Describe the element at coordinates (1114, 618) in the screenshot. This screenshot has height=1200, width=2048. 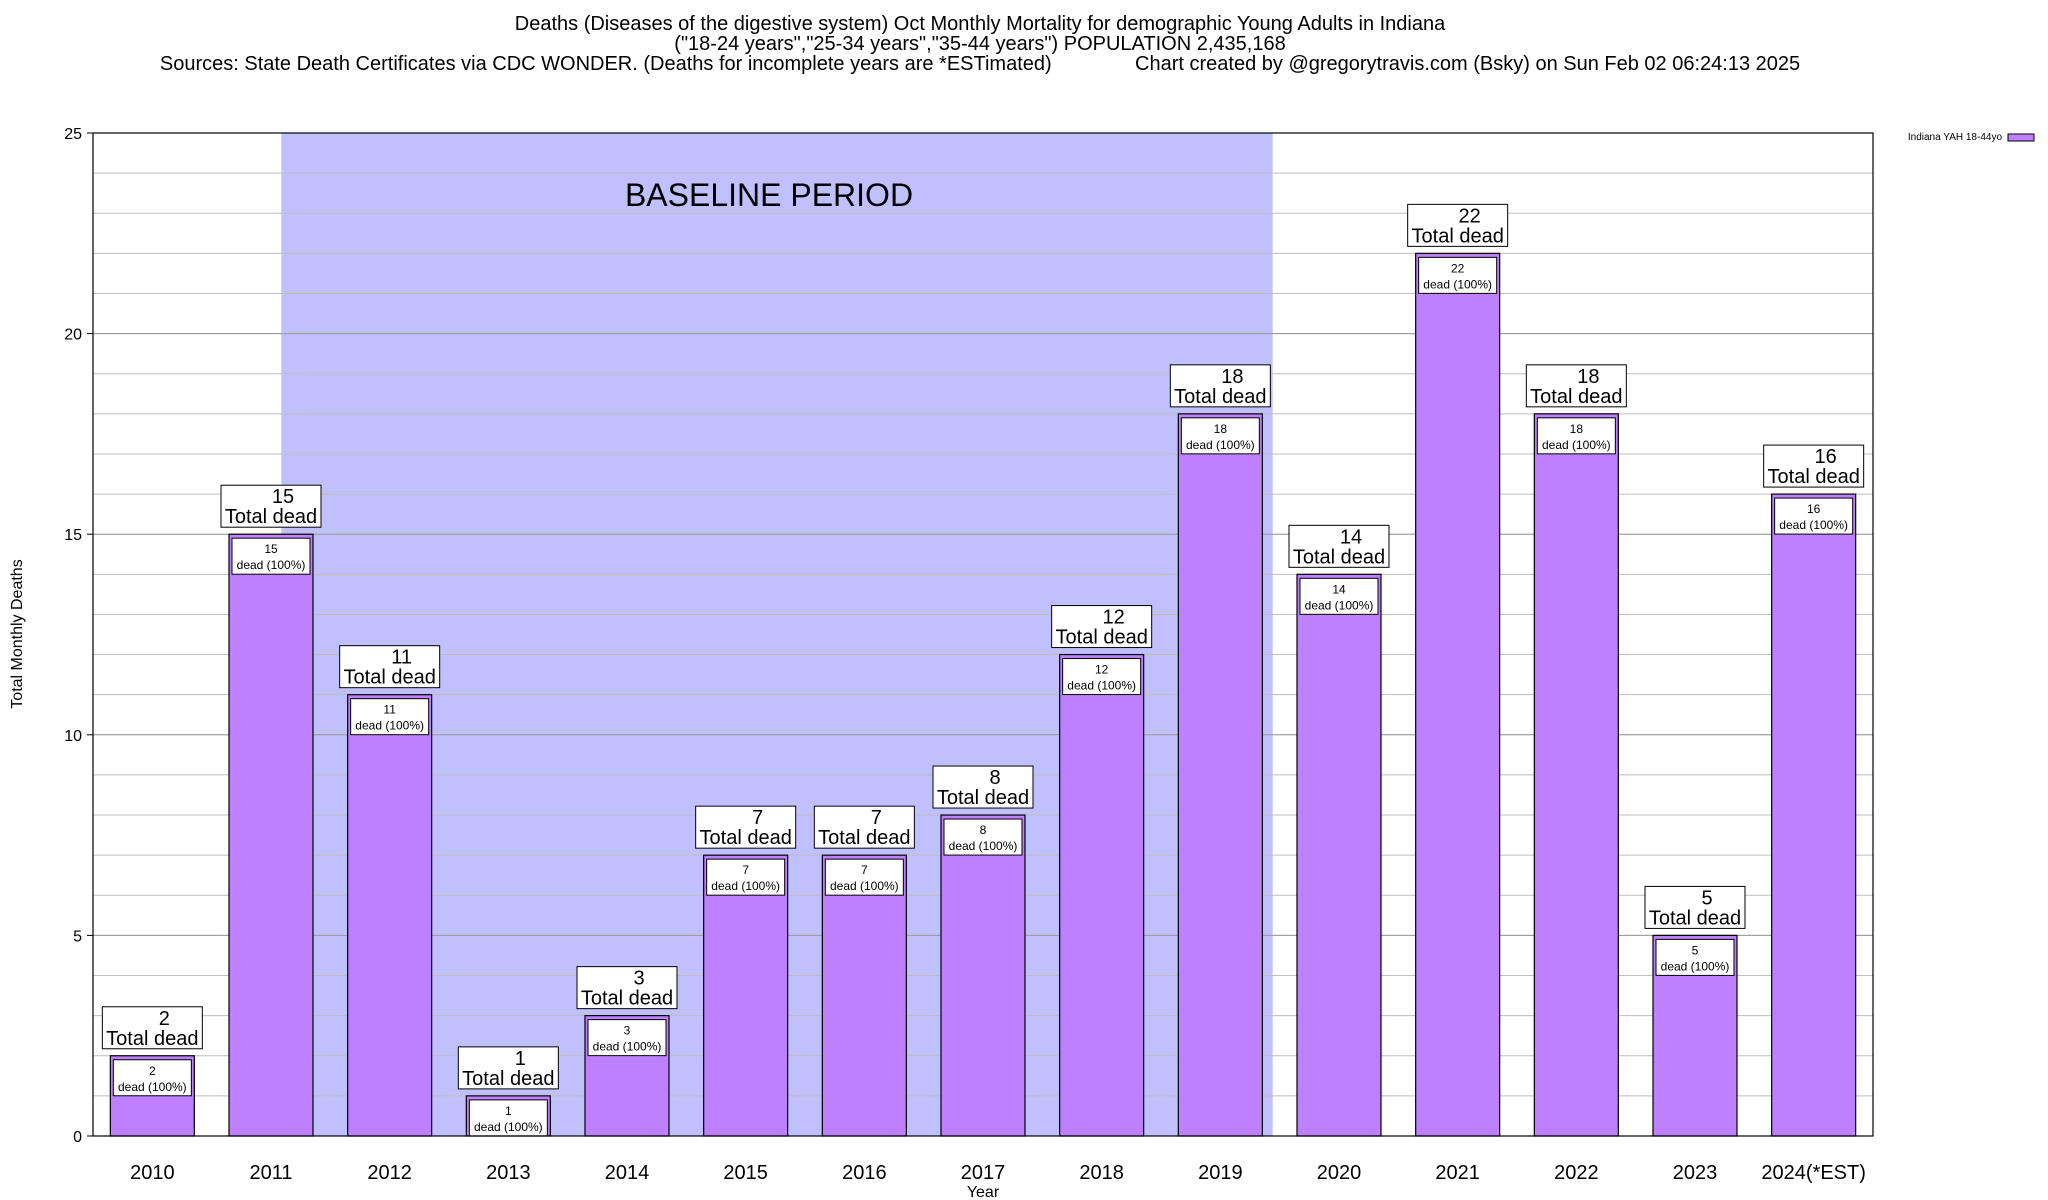
I see `bar-top-value: 12` at that location.